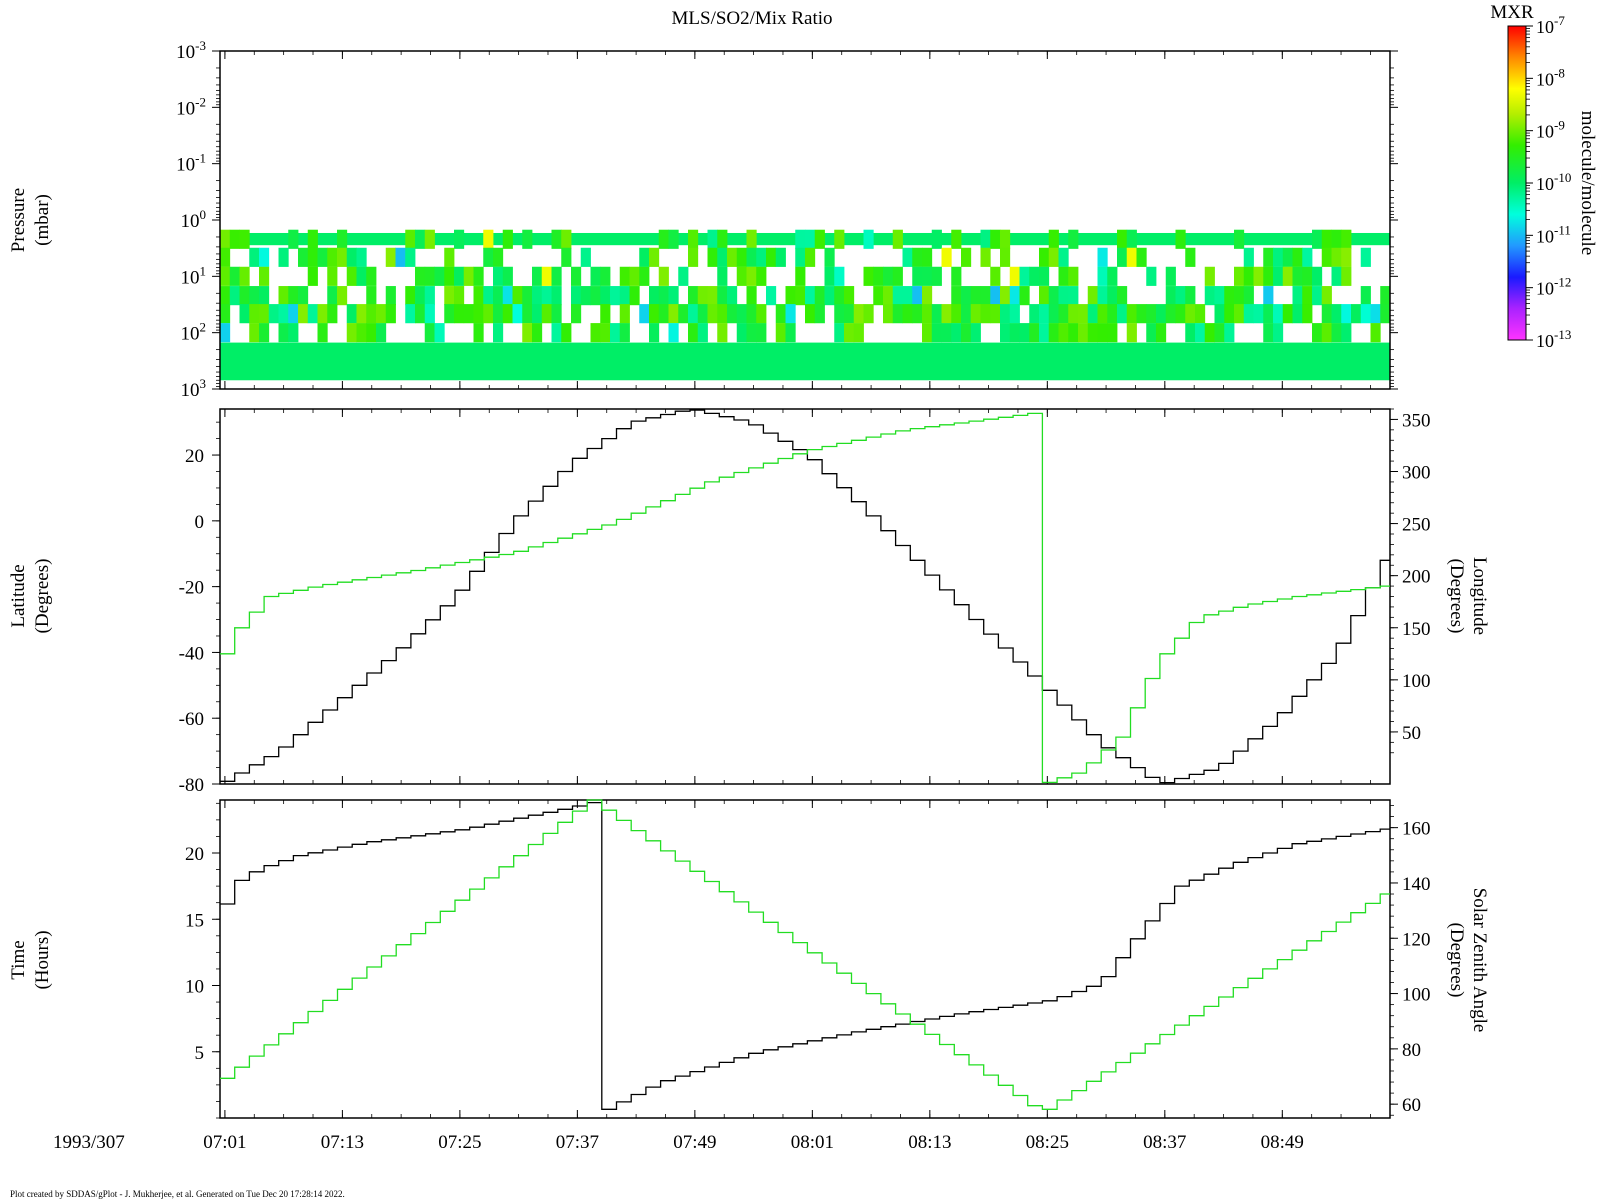  Describe the element at coordinates (200, 522) in the screenshot. I see `latlon-left-tick-label-1: 0` at that location.